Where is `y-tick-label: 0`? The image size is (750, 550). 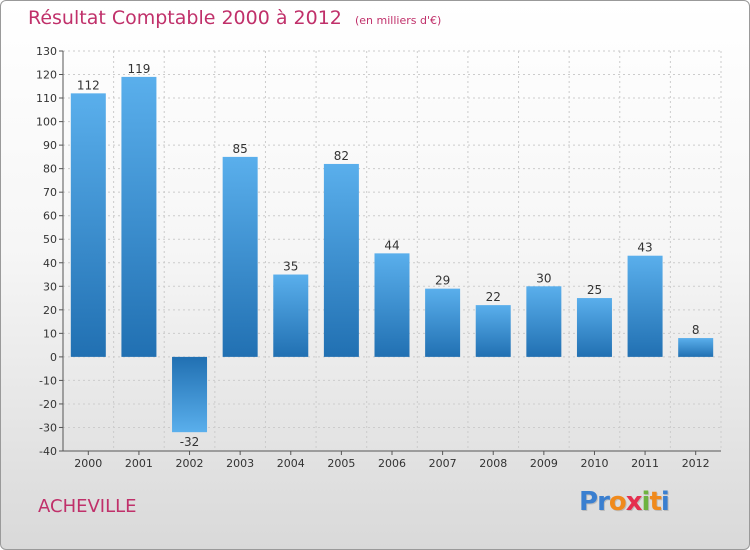
y-tick-label: 0 is located at coordinates (53, 357).